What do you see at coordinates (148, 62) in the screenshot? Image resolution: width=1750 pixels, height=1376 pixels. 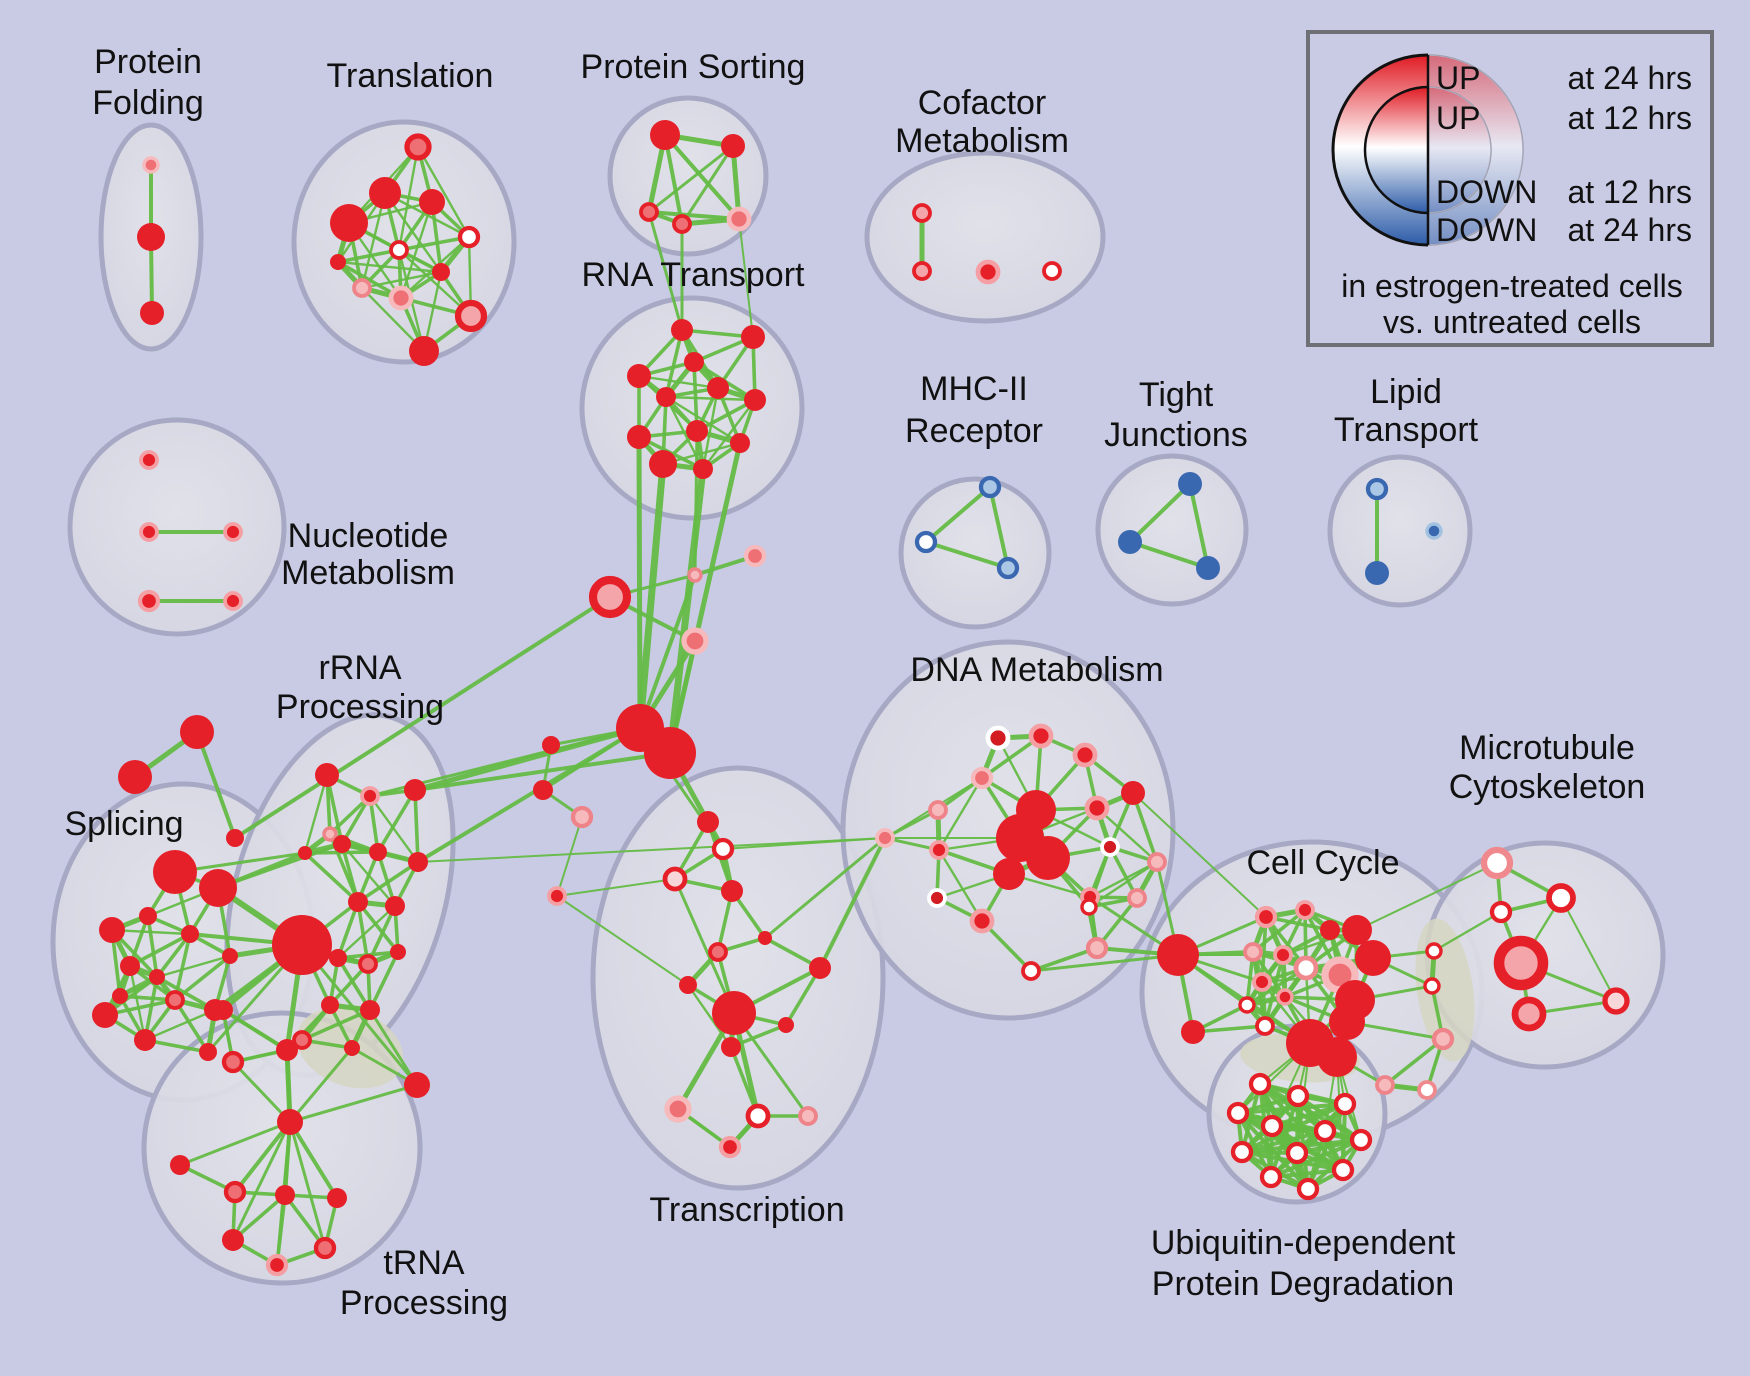 I see `protein-folding-label: Protein` at bounding box center [148, 62].